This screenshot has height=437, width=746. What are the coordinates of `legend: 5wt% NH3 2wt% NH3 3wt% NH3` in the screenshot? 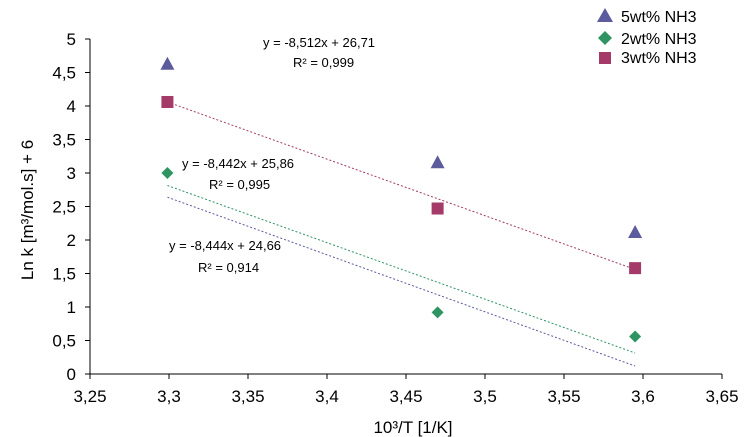 It's located at (647, 37).